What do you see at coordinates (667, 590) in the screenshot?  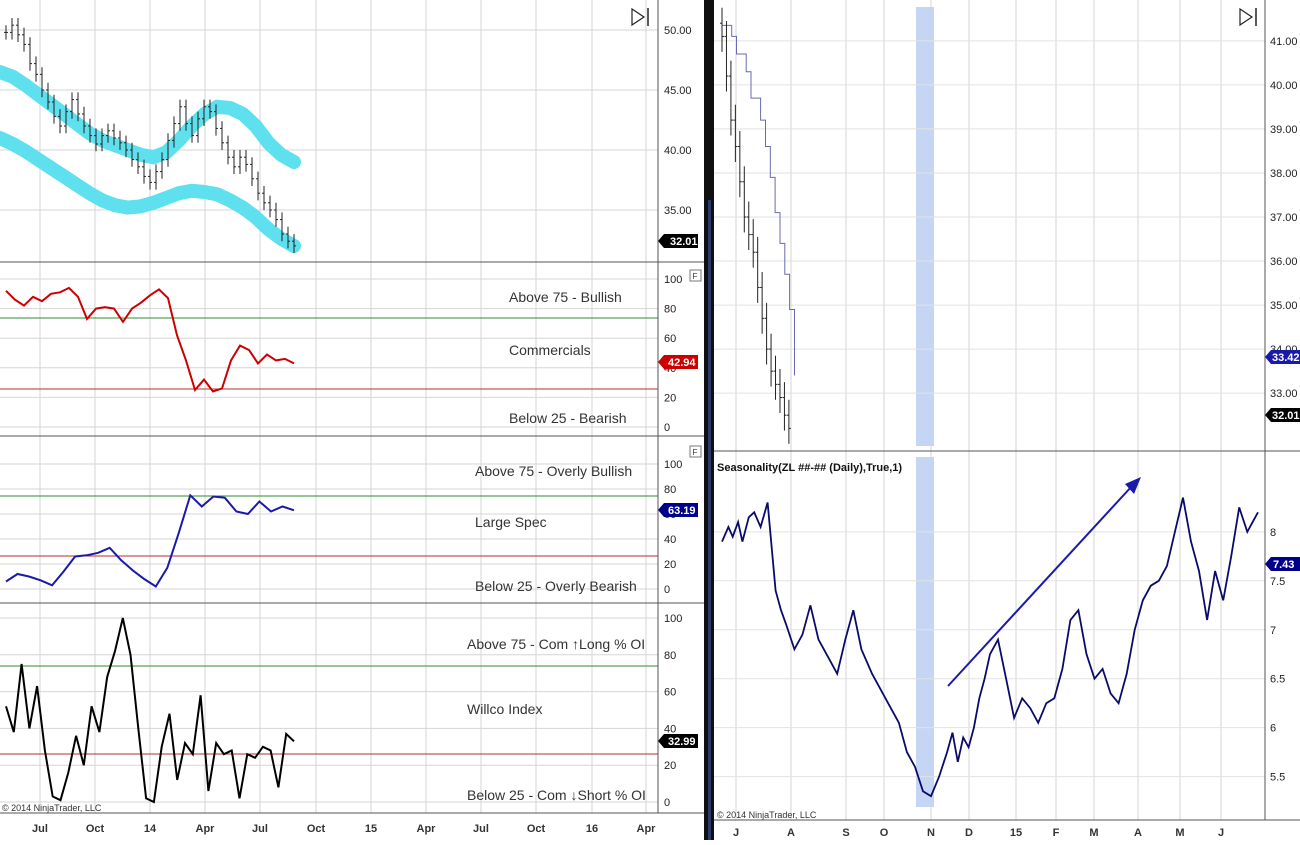 I see `large_spec-y-tick: 0` at bounding box center [667, 590].